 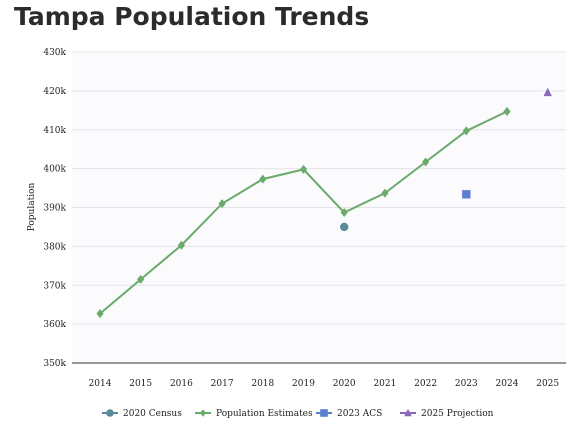 I want to click on legend-item: 2020 Census, so click(x=142, y=414).